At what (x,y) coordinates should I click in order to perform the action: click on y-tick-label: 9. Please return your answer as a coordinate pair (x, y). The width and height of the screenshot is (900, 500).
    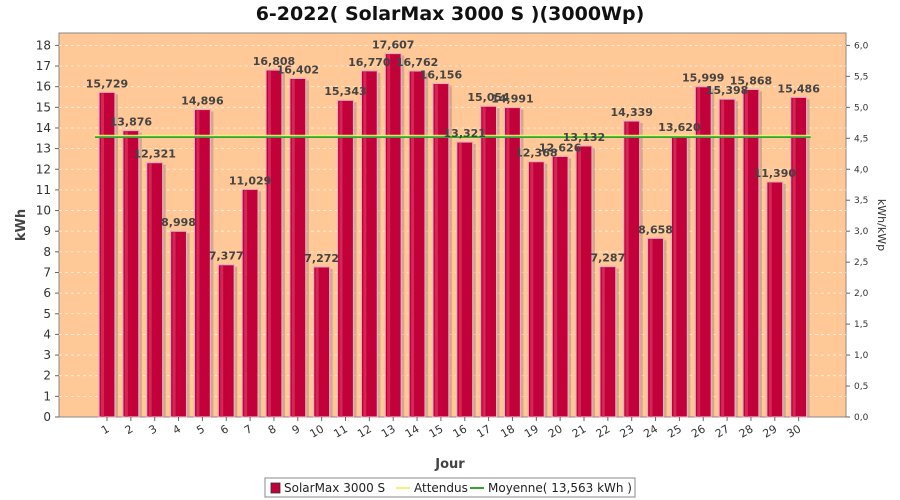
    Looking at the image, I should click on (47, 231).